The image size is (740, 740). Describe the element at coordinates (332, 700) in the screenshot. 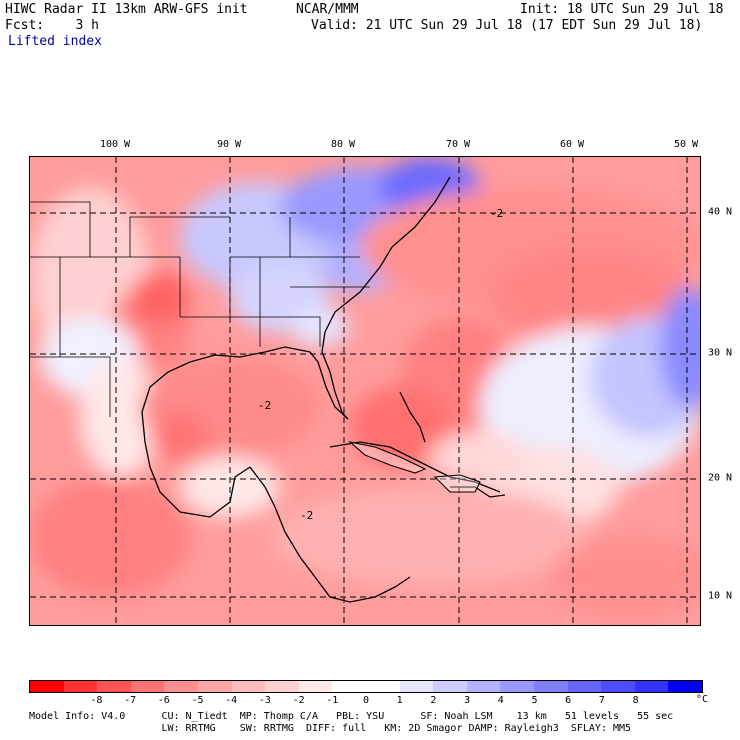

I see `color-scale-tick: -1` at that location.